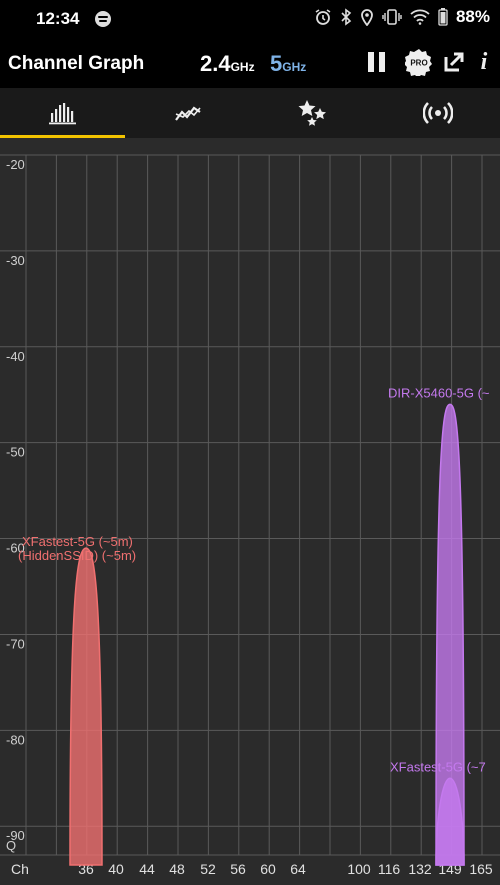 The height and width of the screenshot is (885, 500). I want to click on x-tick-label: 48, so click(177, 869).